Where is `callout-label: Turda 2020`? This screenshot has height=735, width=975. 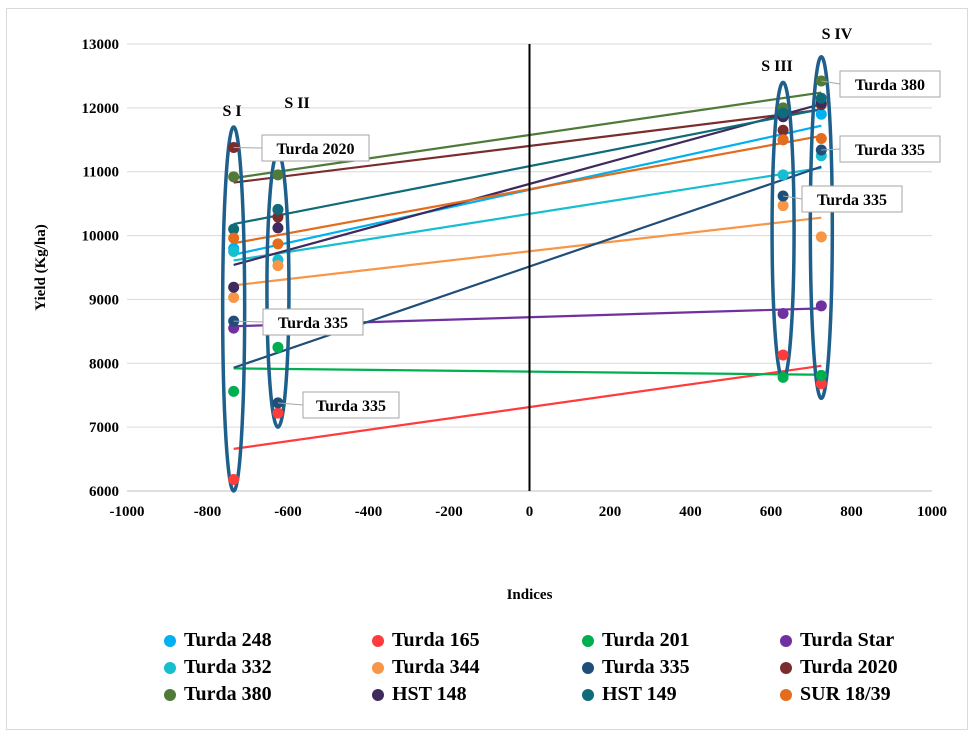 callout-label: Turda 2020 is located at coordinates (315, 149).